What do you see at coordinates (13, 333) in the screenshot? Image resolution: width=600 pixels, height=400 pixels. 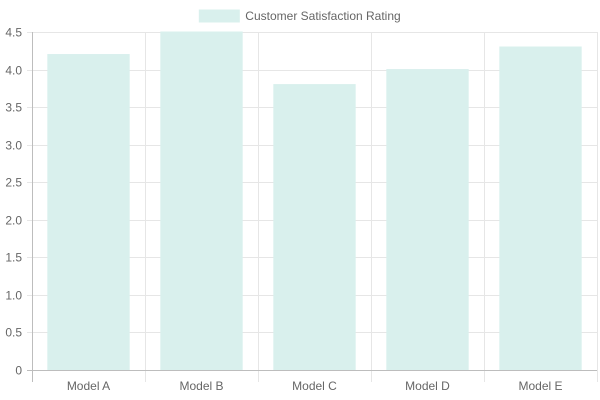 I see `y-tick-label: 0.5` at bounding box center [13, 333].